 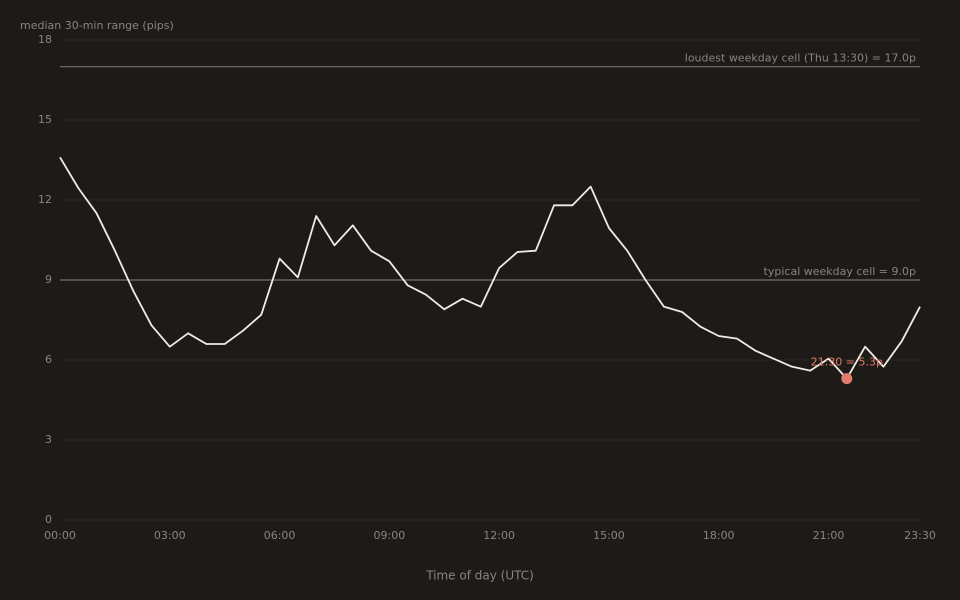 I want to click on x-tick-label: 00:00, so click(x=60, y=535).